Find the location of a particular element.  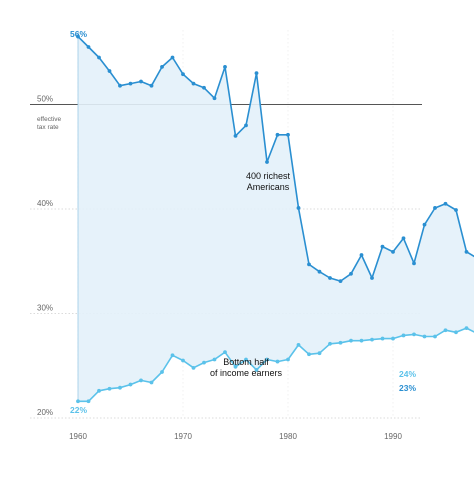

point-bottom-1996 is located at coordinates (456, 332).